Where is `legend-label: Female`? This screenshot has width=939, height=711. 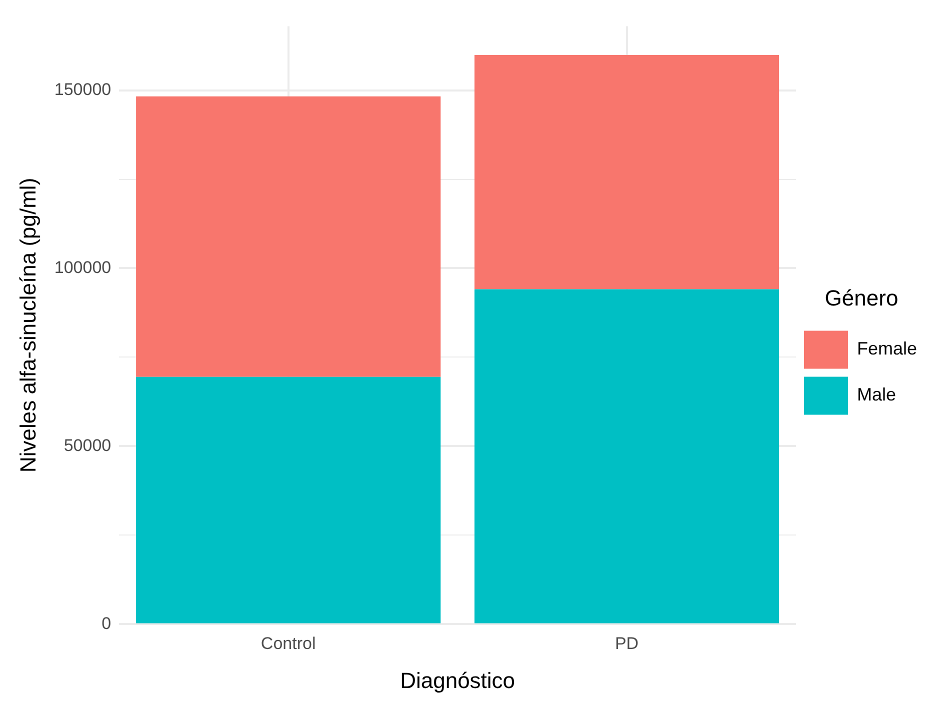 legend-label: Female is located at coordinates (887, 348).